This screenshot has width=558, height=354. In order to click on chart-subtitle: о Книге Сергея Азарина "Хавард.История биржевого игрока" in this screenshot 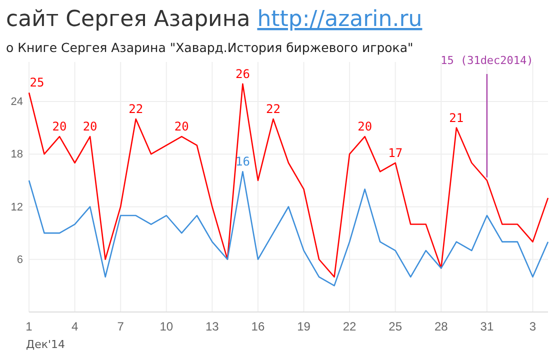, I will do `click(210, 47)`.